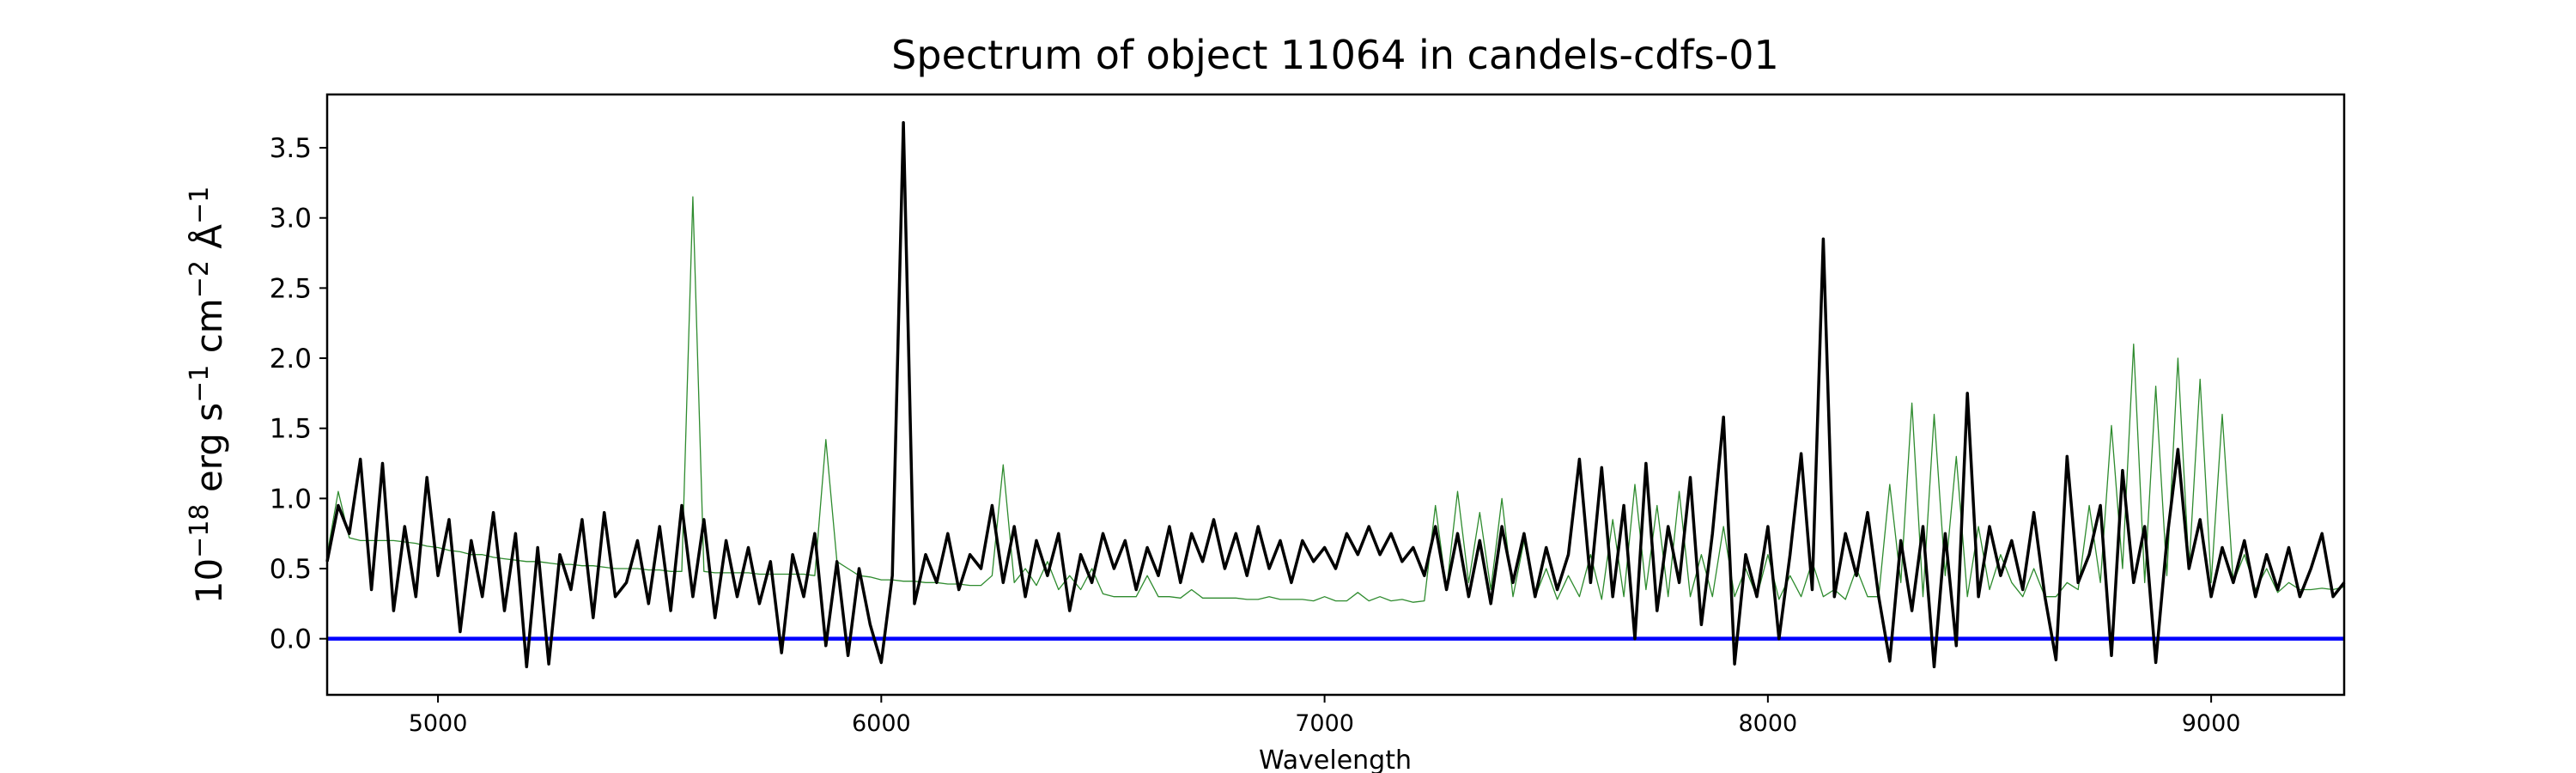 This screenshot has width=2576, height=773. I want to click on y-tick-label: 2.0, so click(291, 359).